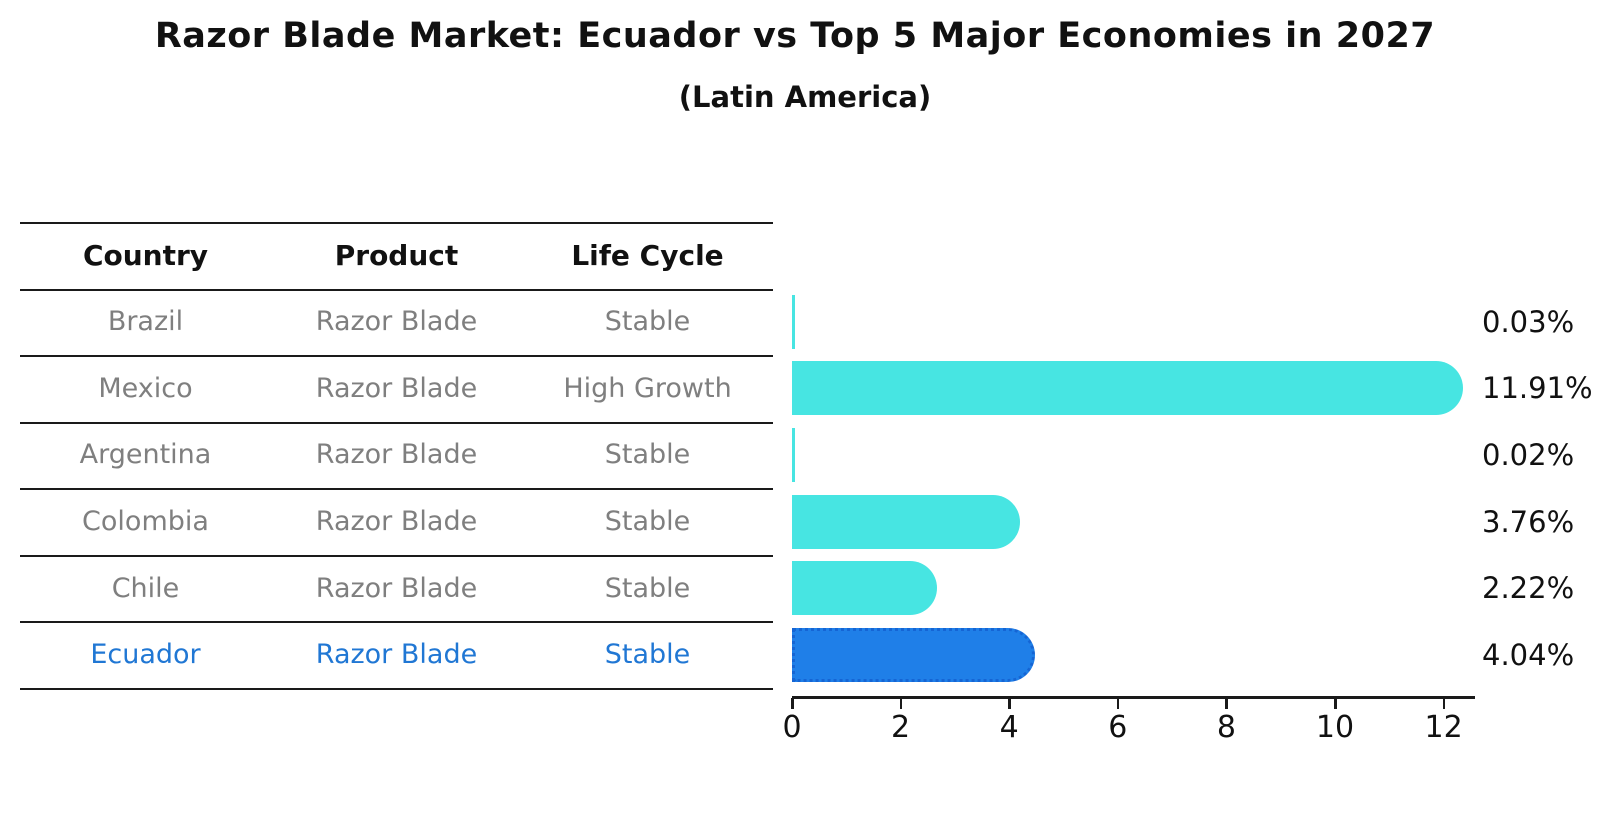 The height and width of the screenshot is (823, 1604). What do you see at coordinates (792, 727) in the screenshot?
I see `x-axis-tick-label: 0` at bounding box center [792, 727].